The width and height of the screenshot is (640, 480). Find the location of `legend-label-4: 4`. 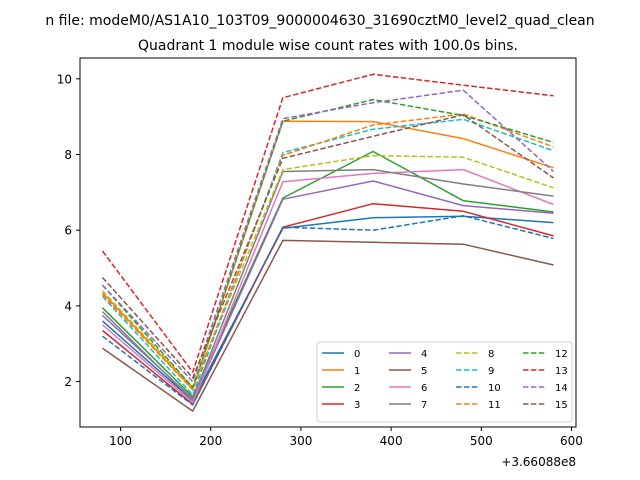

legend-label-4: 4 is located at coordinates (424, 354).